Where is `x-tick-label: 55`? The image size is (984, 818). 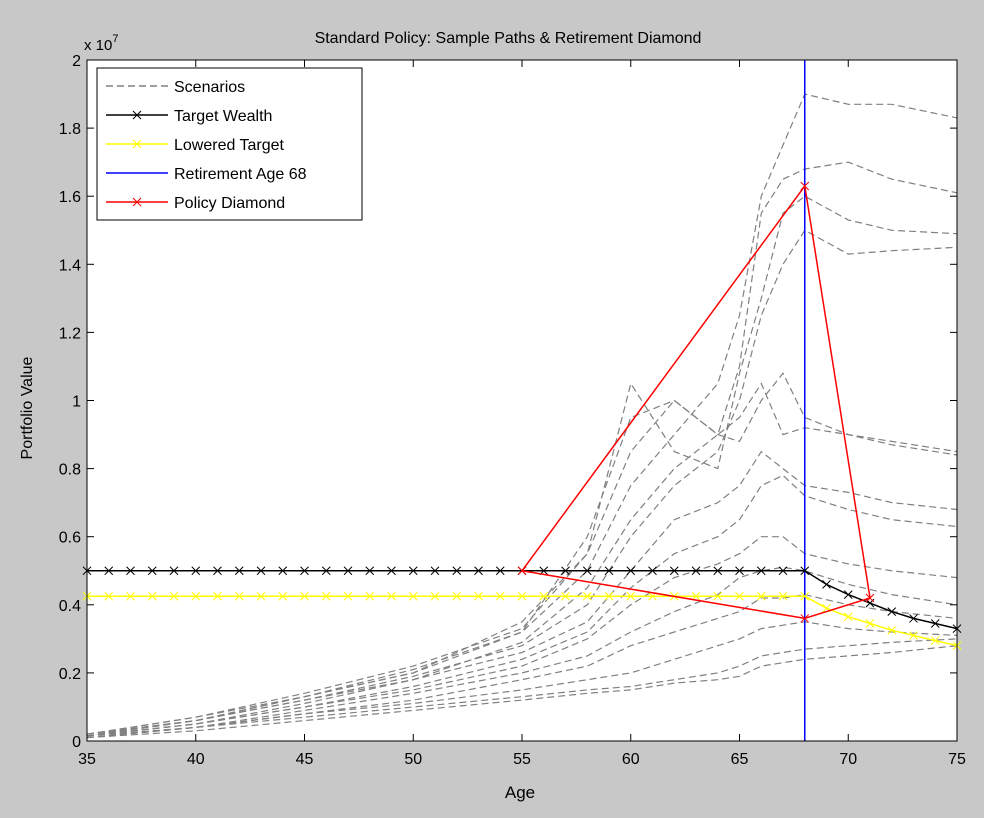
x-tick-label: 55 is located at coordinates (522, 759).